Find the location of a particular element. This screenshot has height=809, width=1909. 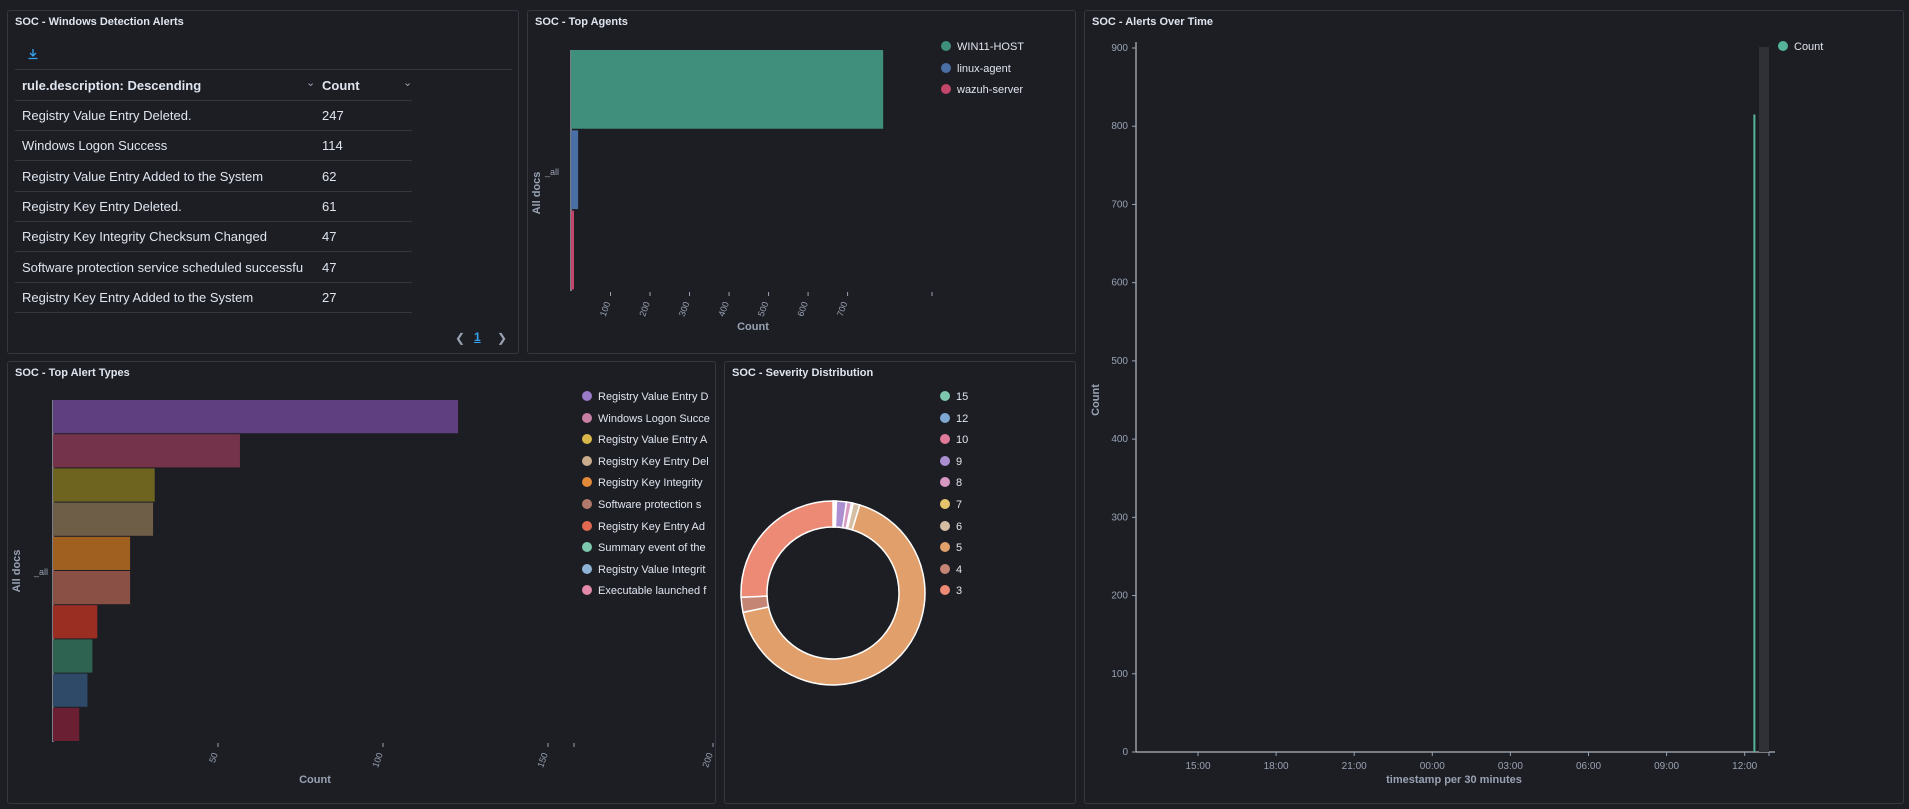

legend-item: 15 is located at coordinates (970, 397).